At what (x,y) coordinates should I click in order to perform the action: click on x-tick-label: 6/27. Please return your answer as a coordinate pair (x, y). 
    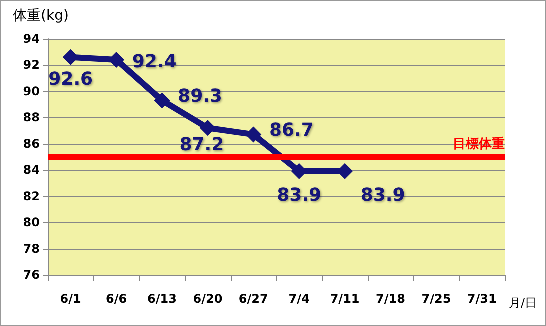
    Looking at the image, I should click on (253, 299).